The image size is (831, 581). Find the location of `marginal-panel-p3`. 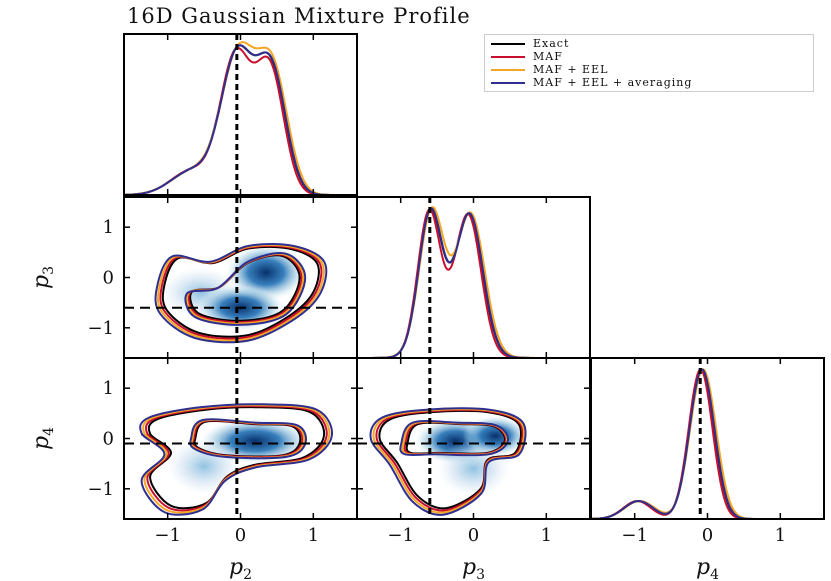

marginal-panel-p3 is located at coordinates (473, 277).